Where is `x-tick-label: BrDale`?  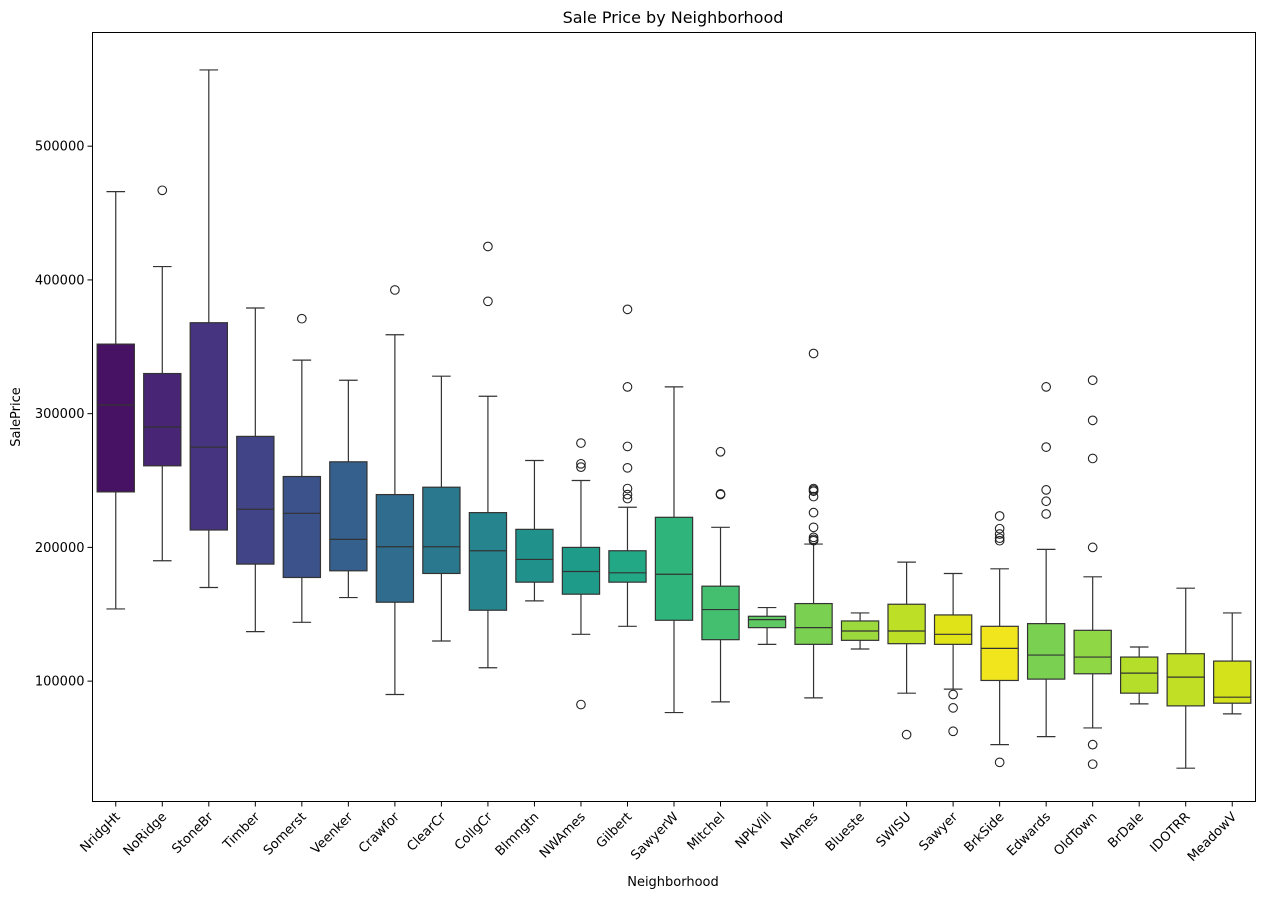
x-tick-label: BrDale is located at coordinates (1126, 831).